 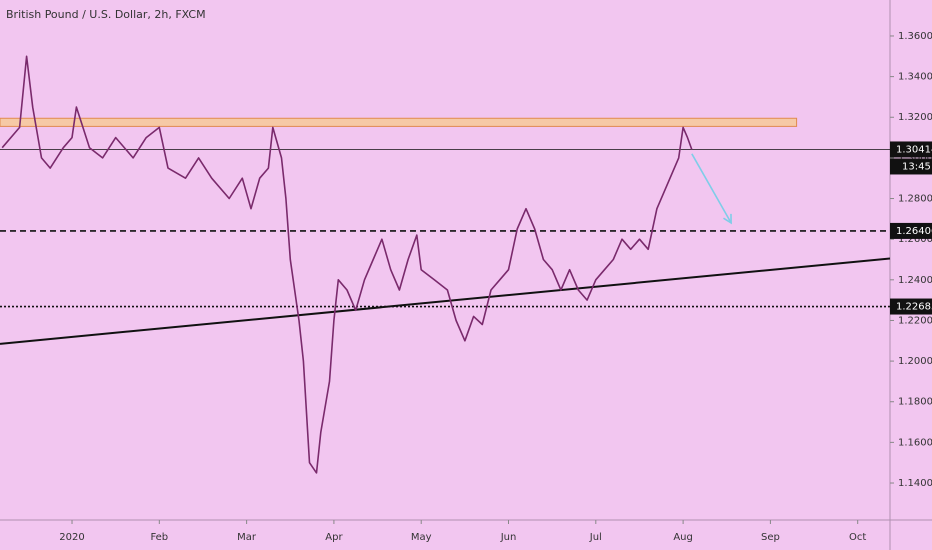 What do you see at coordinates (915, 442) in the screenshot?
I see `y-tick-label: 1.16000` at bounding box center [915, 442].